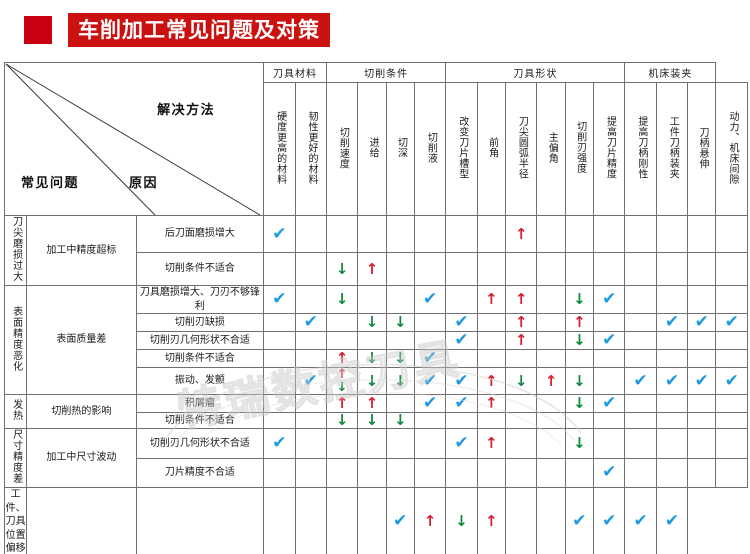 Image resolution: width=750 pixels, height=554 pixels. I want to click on cell-r4-c11: ↑, so click(579, 322).